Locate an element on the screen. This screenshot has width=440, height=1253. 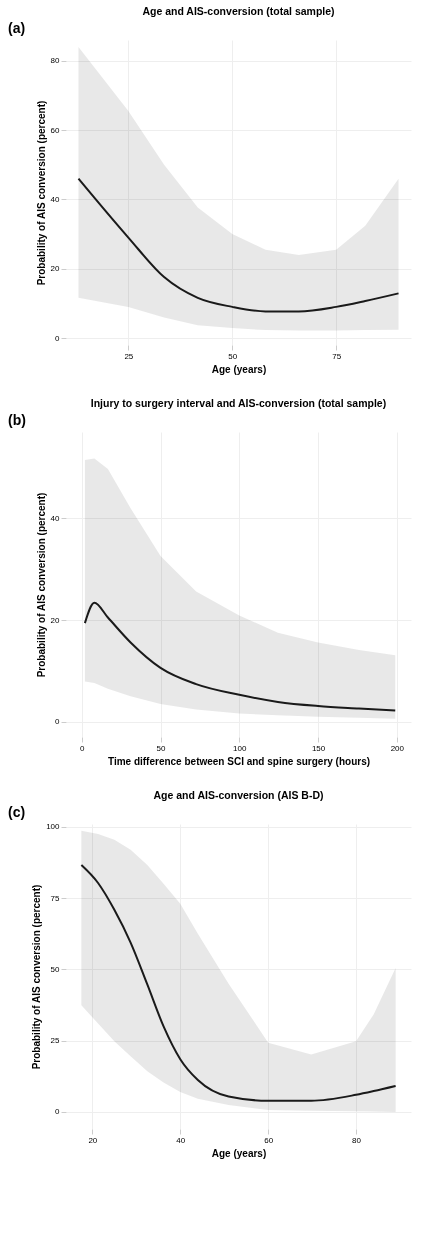
x-tick-label: 150 is located at coordinates (318, 748).